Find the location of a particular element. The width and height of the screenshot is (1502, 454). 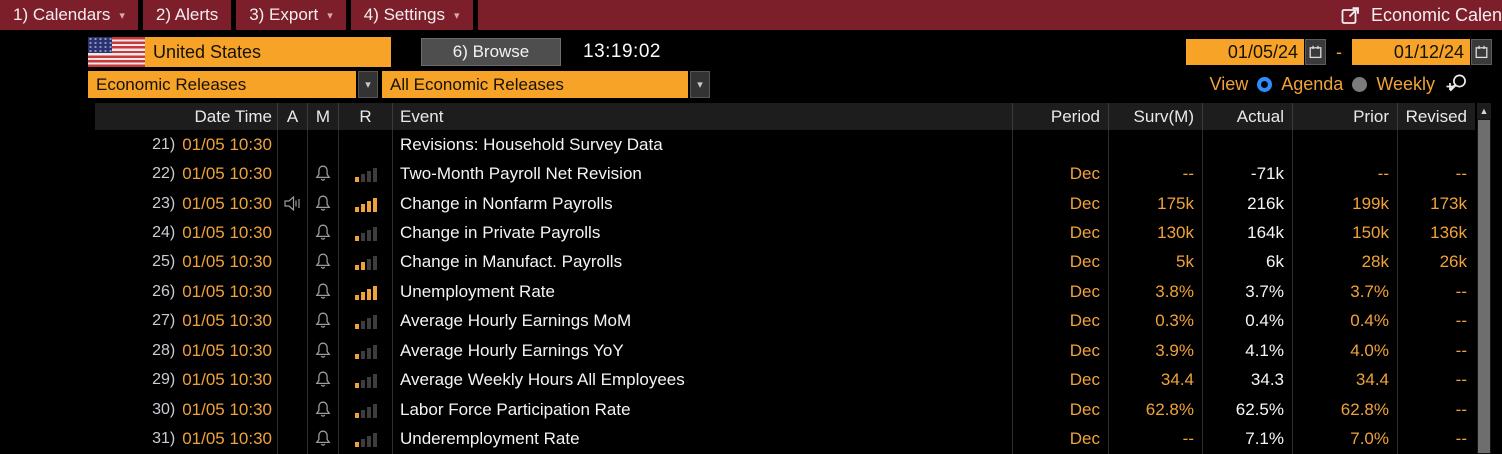

view-radio-label: Agenda is located at coordinates (1312, 84).